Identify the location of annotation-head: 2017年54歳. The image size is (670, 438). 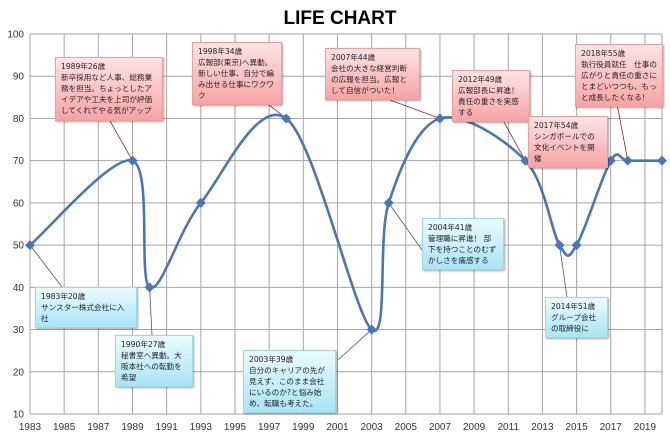
(556, 125).